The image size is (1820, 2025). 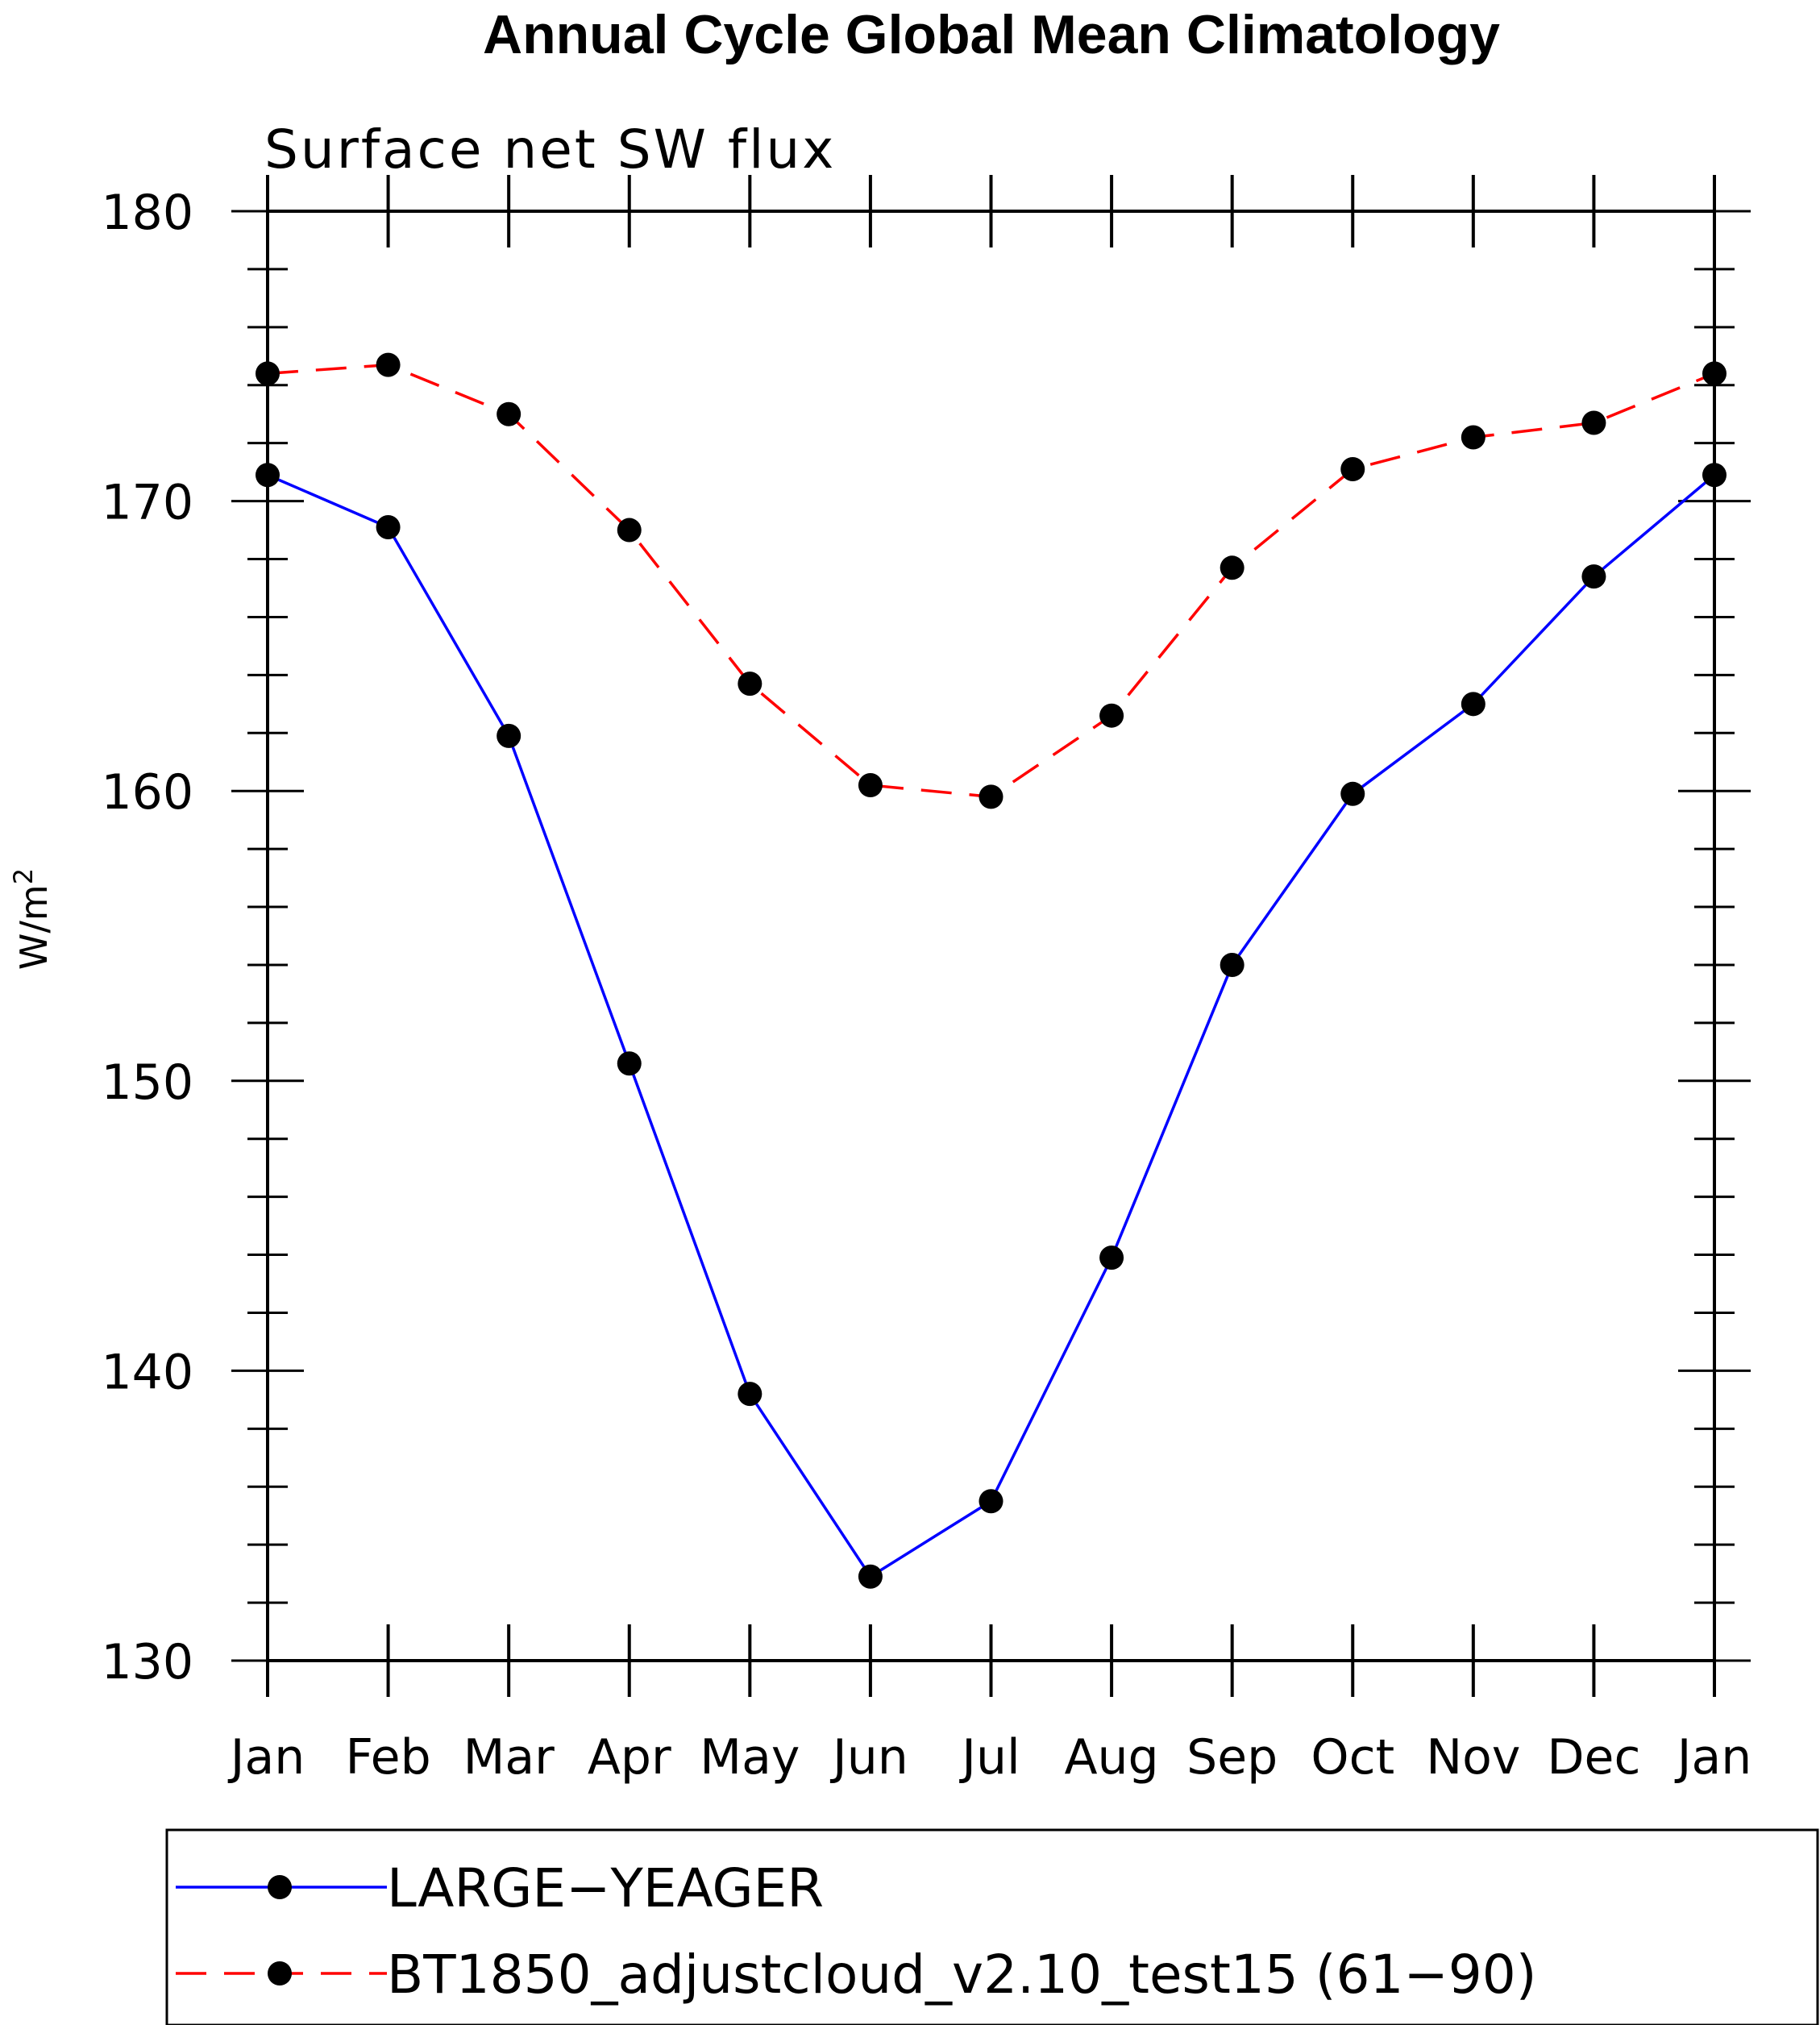 I want to click on y-axis-label: W/m2, so click(x=32, y=919).